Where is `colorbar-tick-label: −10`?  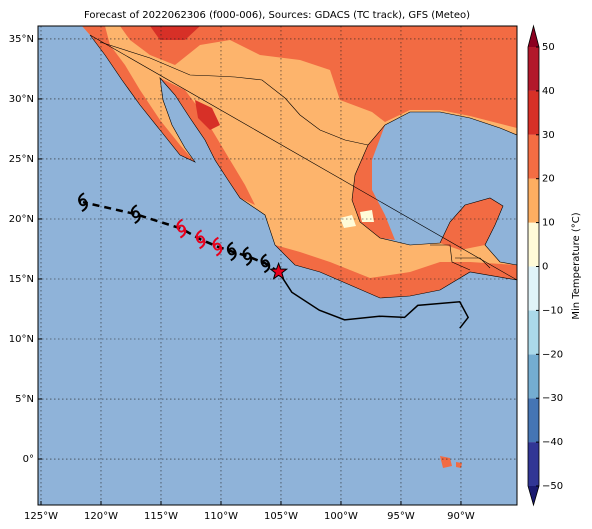 colorbar-tick-label: −10 is located at coordinates (552, 310).